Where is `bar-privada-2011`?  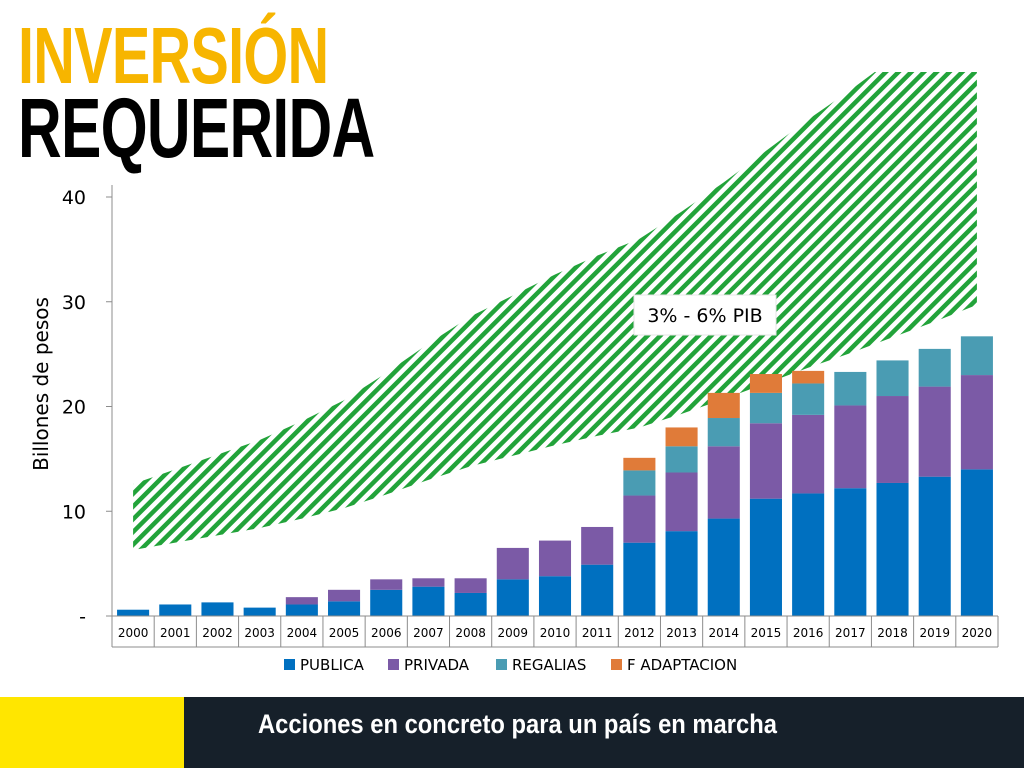 bar-privada-2011 is located at coordinates (597, 545).